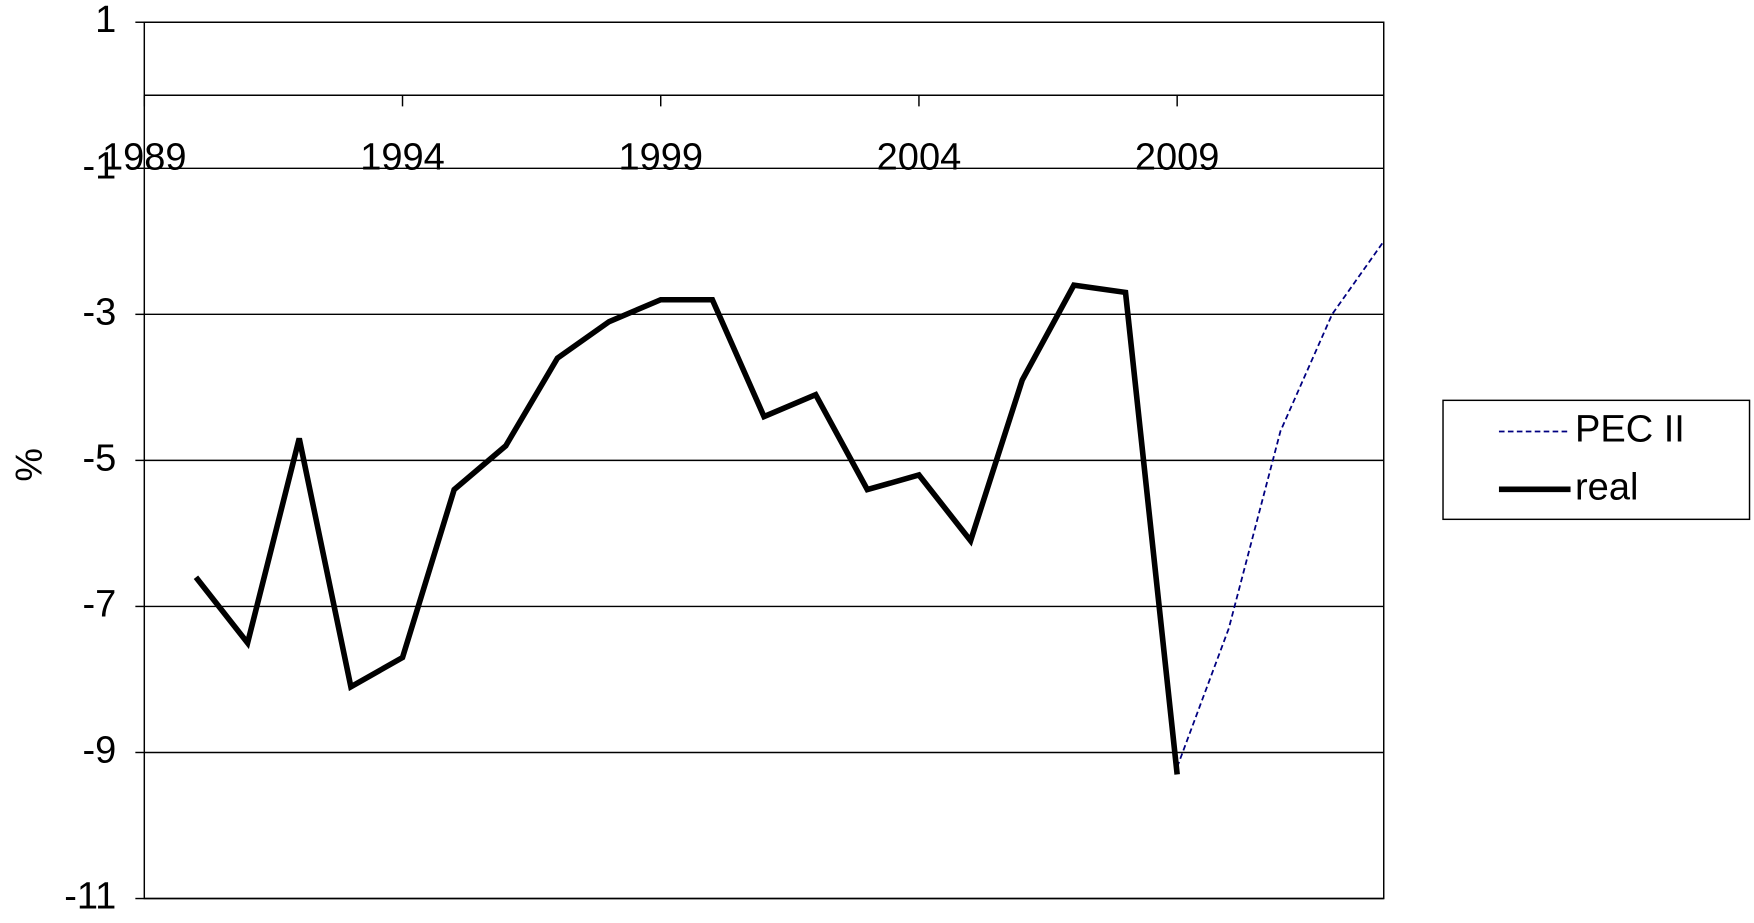 This screenshot has height=923, width=1754. I want to click on legend-box, so click(1596, 460).